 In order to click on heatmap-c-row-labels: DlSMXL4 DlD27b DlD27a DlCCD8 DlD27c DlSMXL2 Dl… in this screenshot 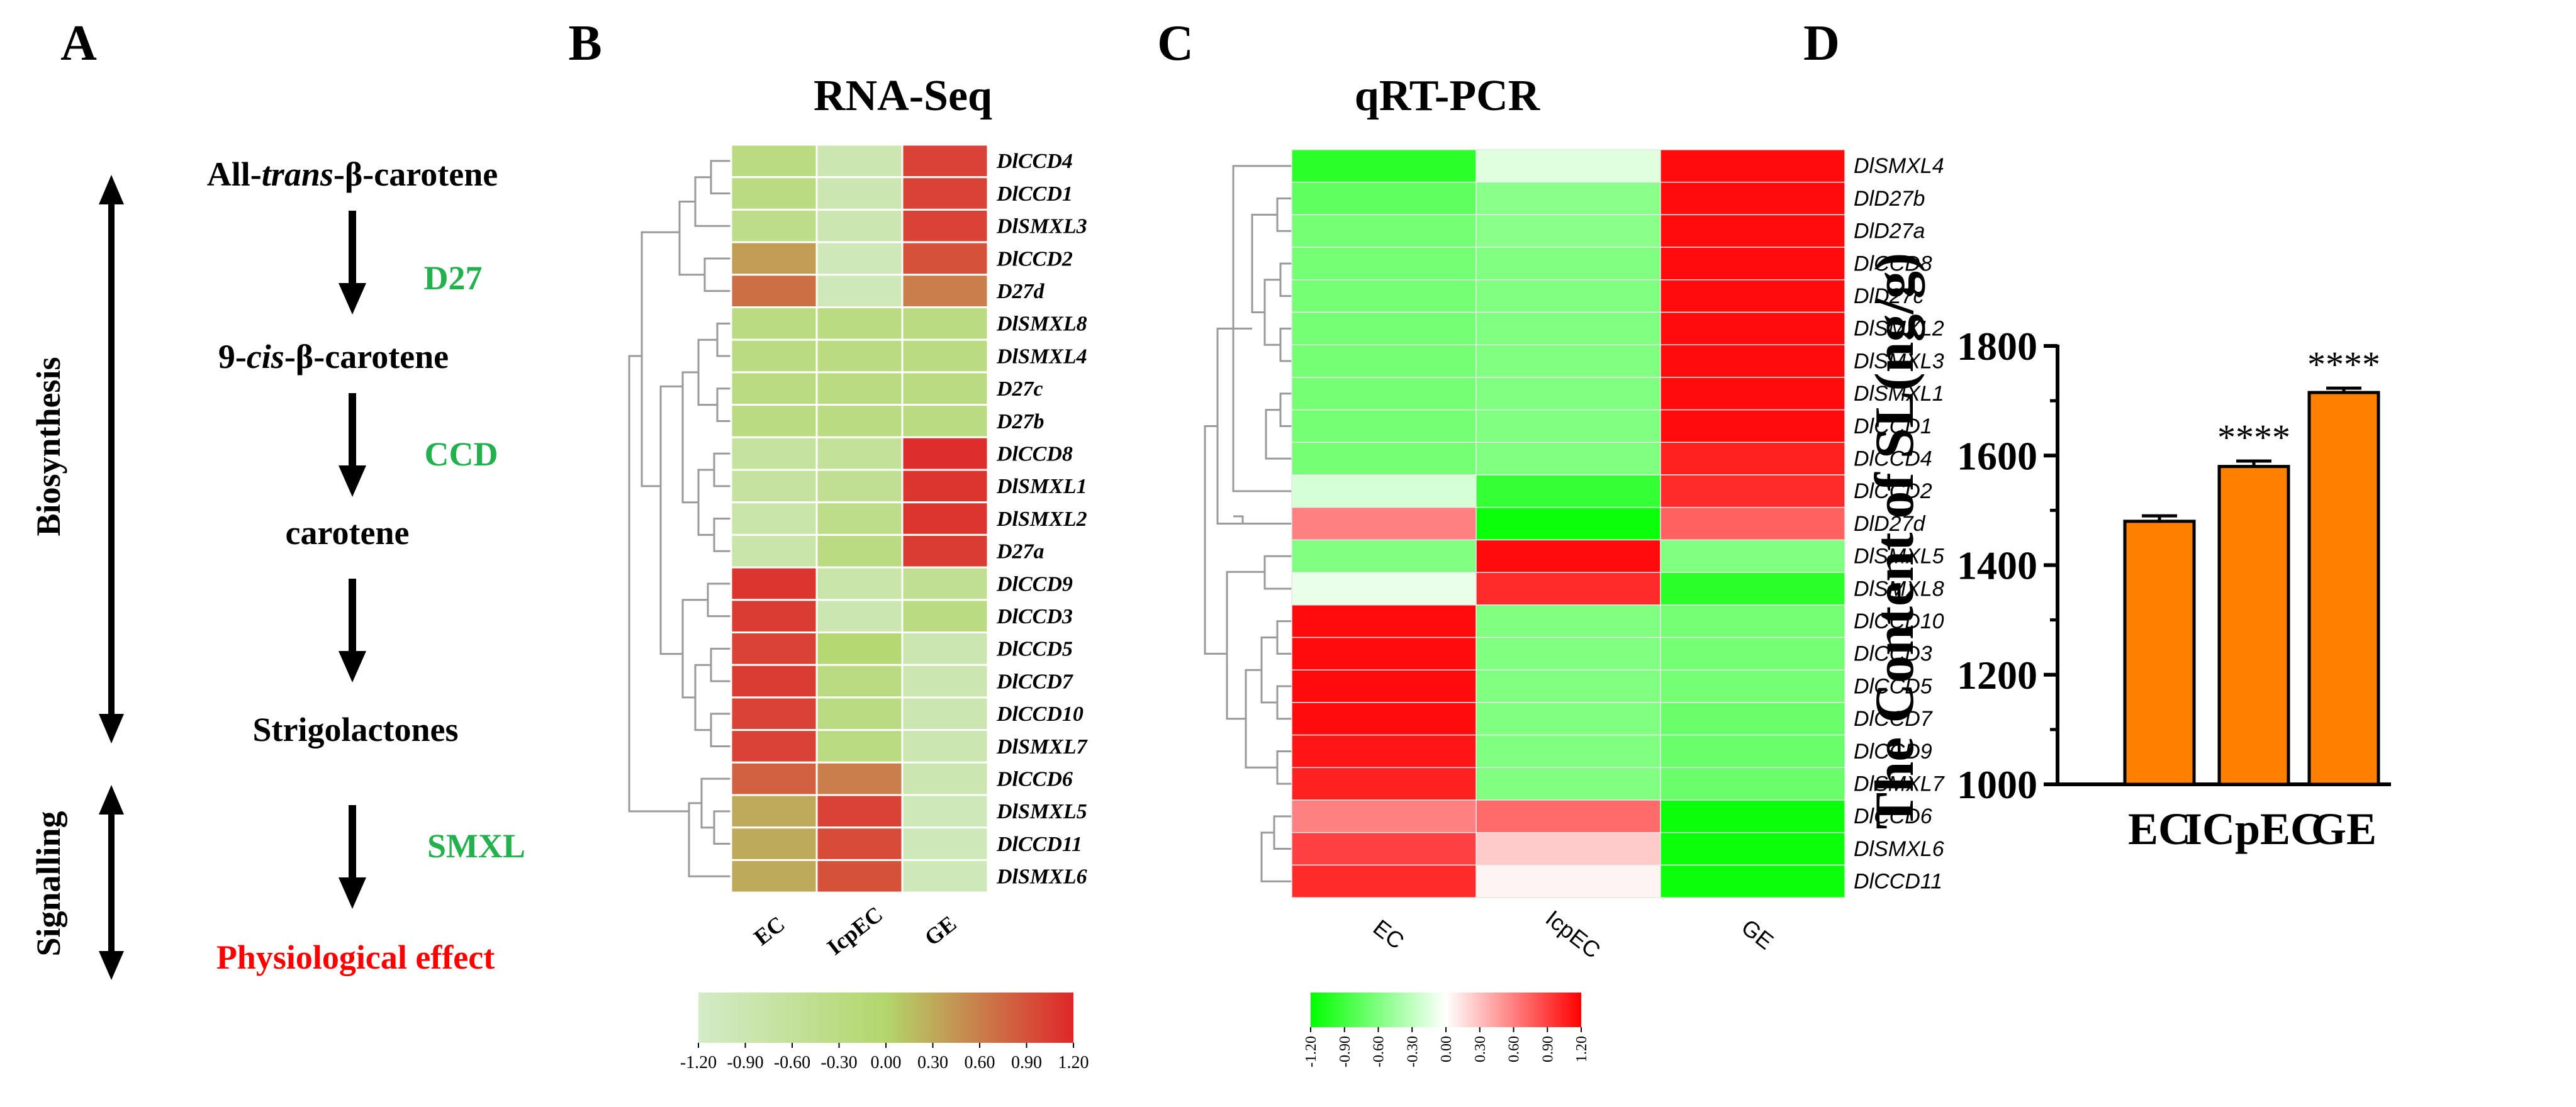, I will do `click(1899, 523)`.